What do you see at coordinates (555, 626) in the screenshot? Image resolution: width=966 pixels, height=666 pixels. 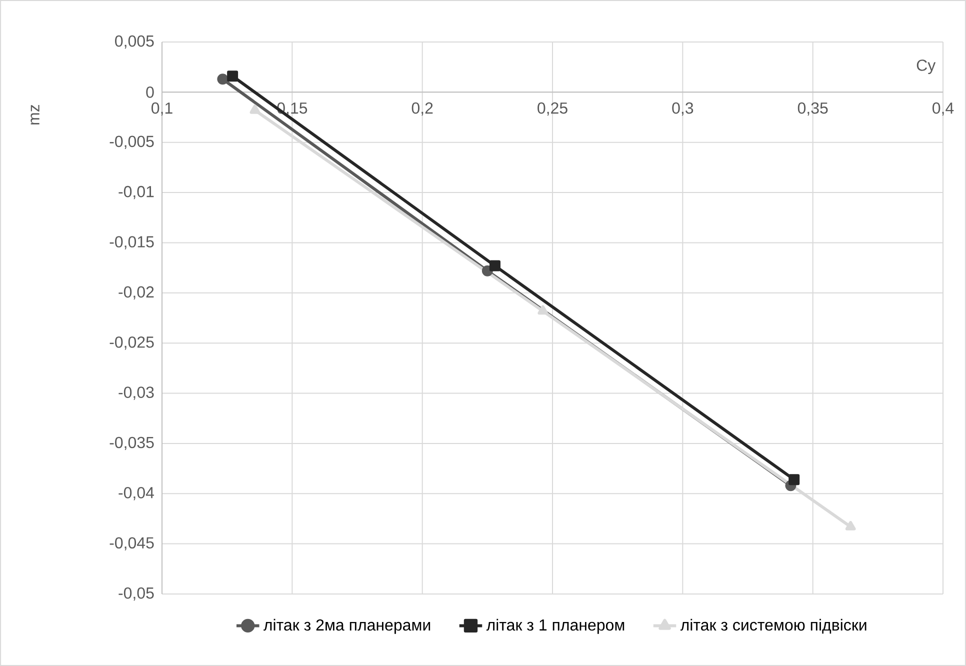 I see `legend-label: літак з 1 планером` at bounding box center [555, 626].